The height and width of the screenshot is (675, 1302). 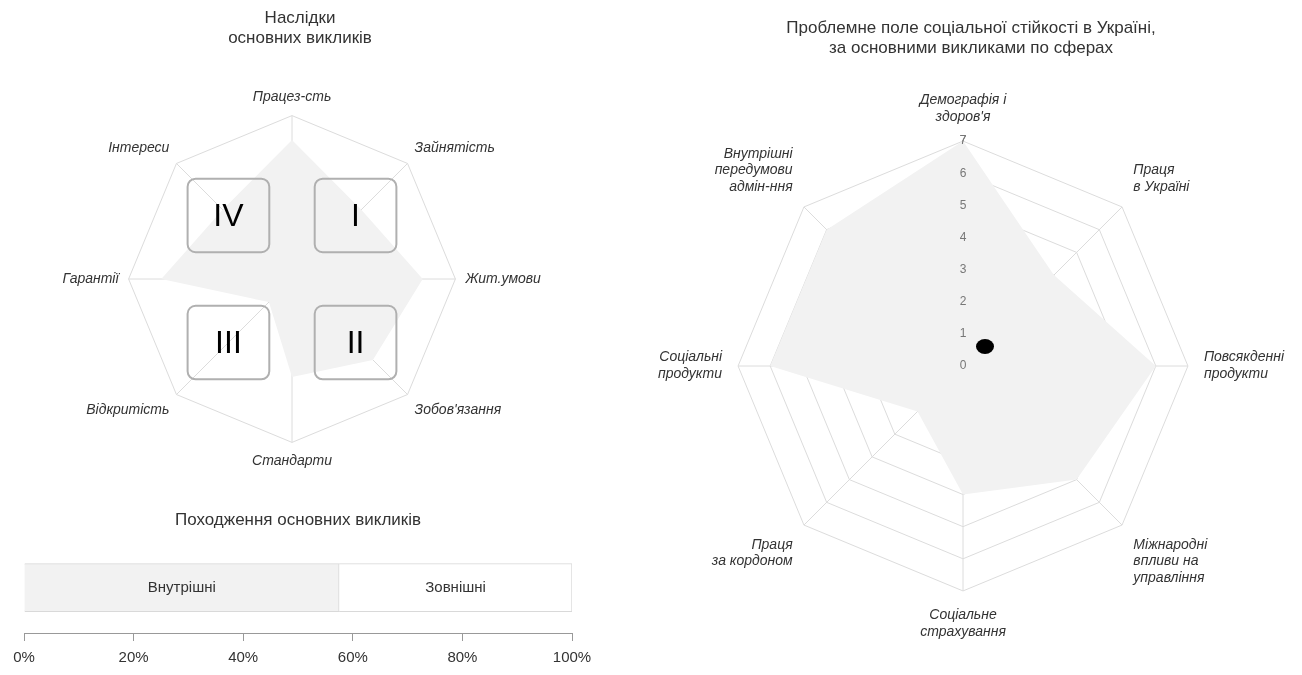 What do you see at coordinates (963, 301) in the screenshot?
I see `y-tick-label: 2` at bounding box center [963, 301].